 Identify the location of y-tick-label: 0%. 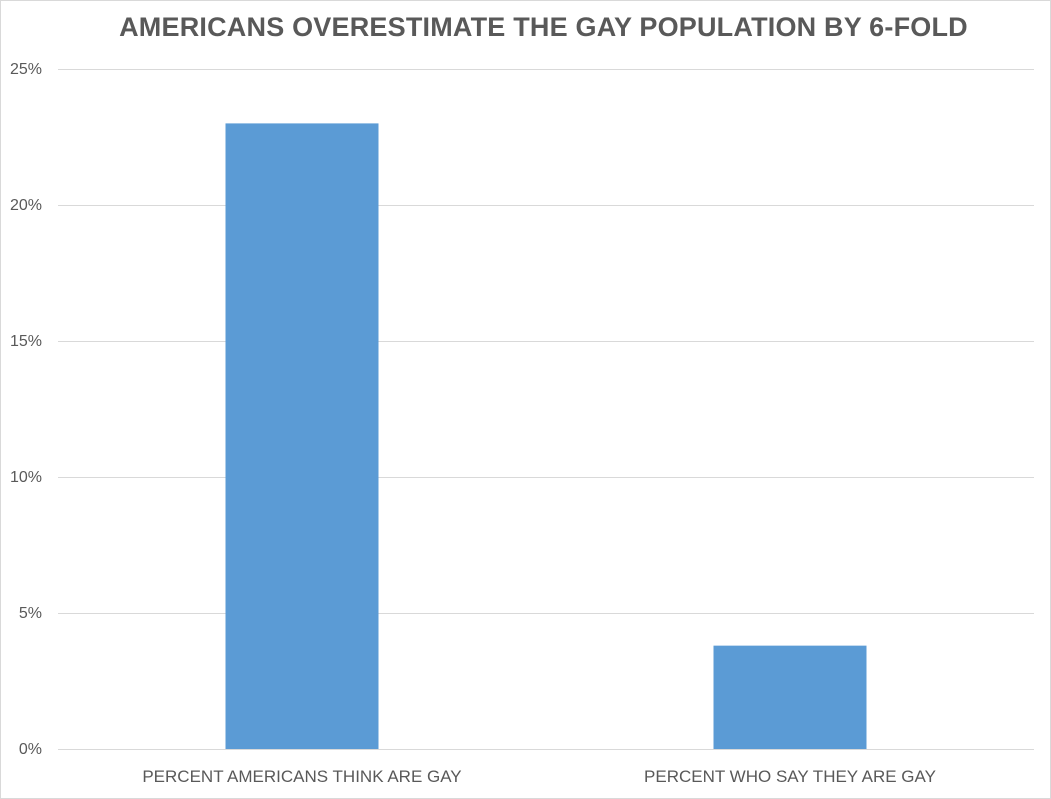
(30, 749).